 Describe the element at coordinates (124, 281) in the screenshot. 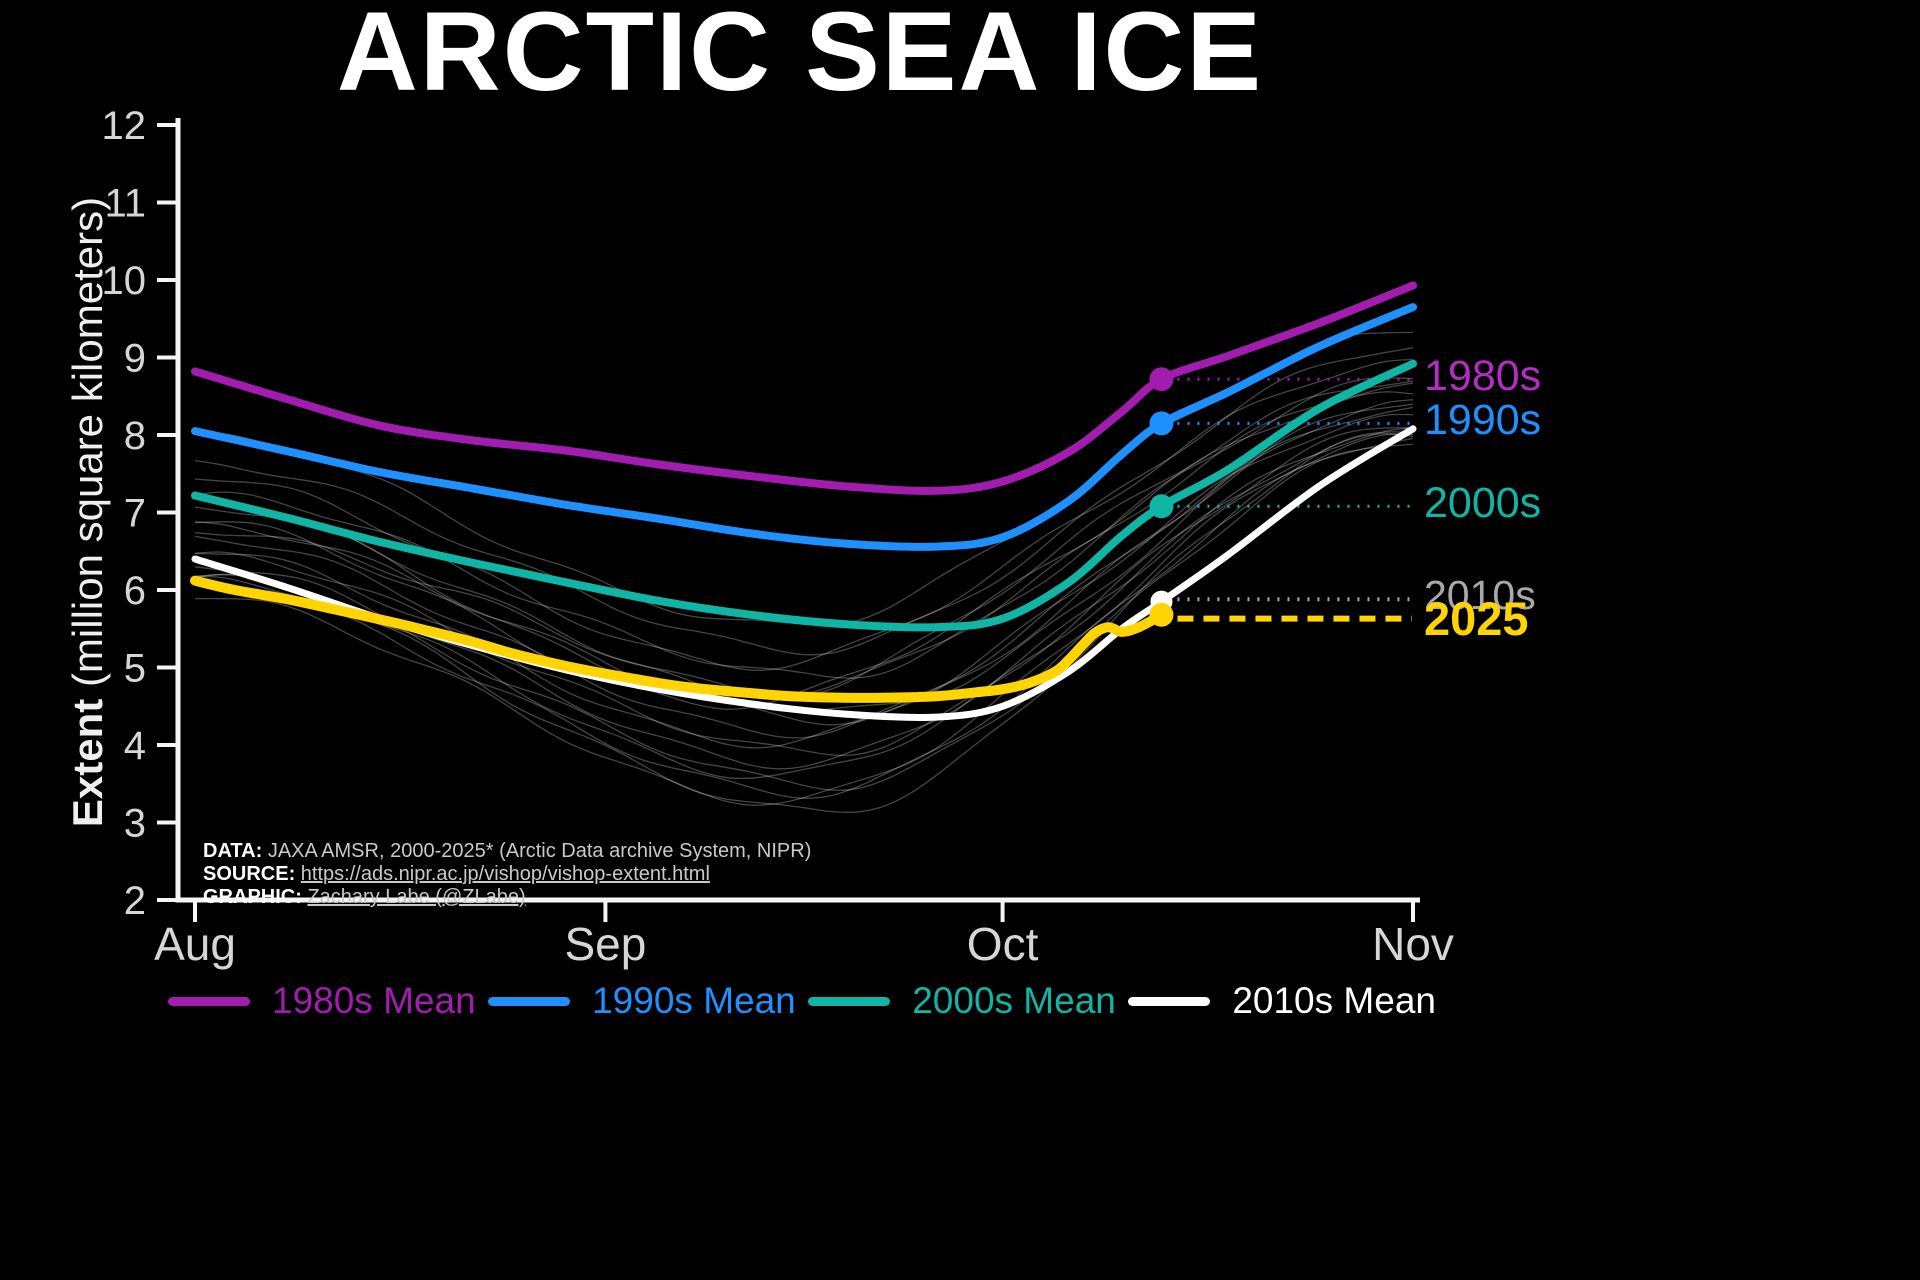

I see `y-tick-label: 10` at that location.